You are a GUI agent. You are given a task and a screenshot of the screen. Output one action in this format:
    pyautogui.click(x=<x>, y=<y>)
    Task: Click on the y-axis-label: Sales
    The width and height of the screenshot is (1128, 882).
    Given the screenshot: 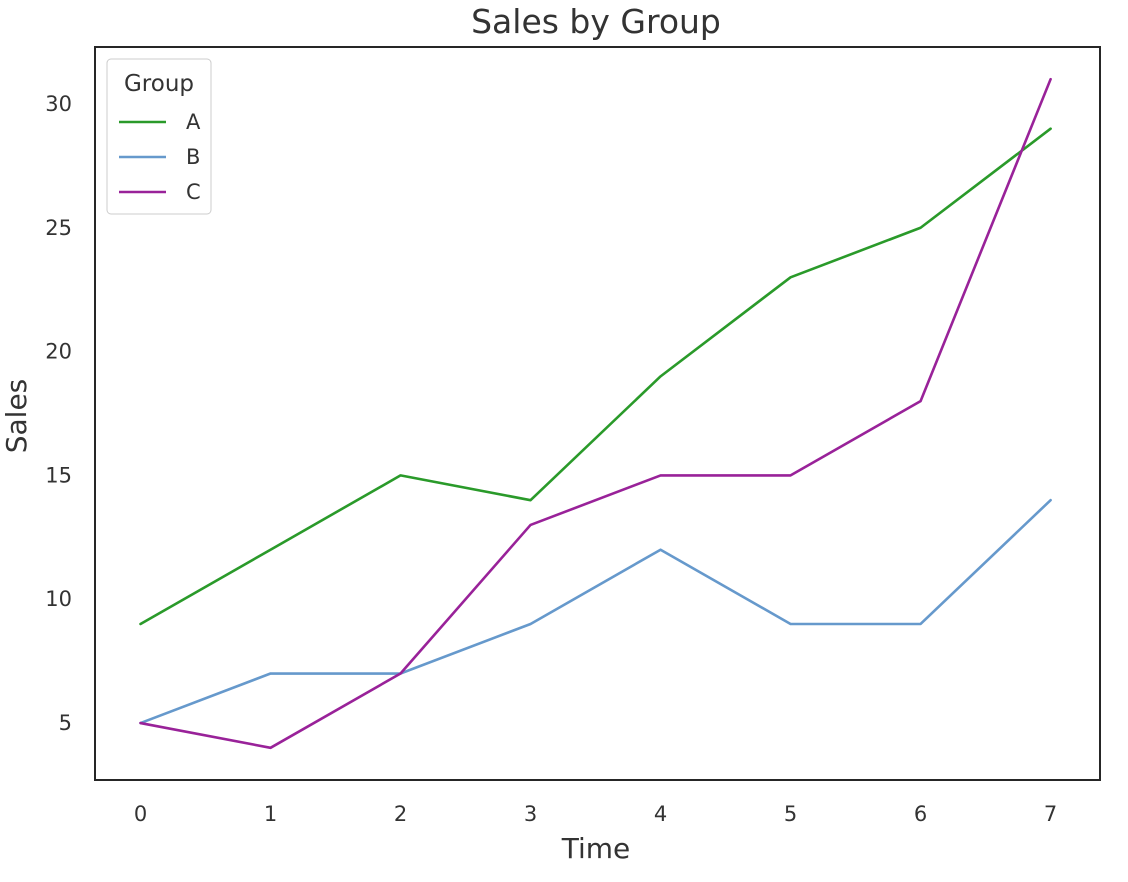 What is the action you would take?
    pyautogui.click(x=16, y=416)
    